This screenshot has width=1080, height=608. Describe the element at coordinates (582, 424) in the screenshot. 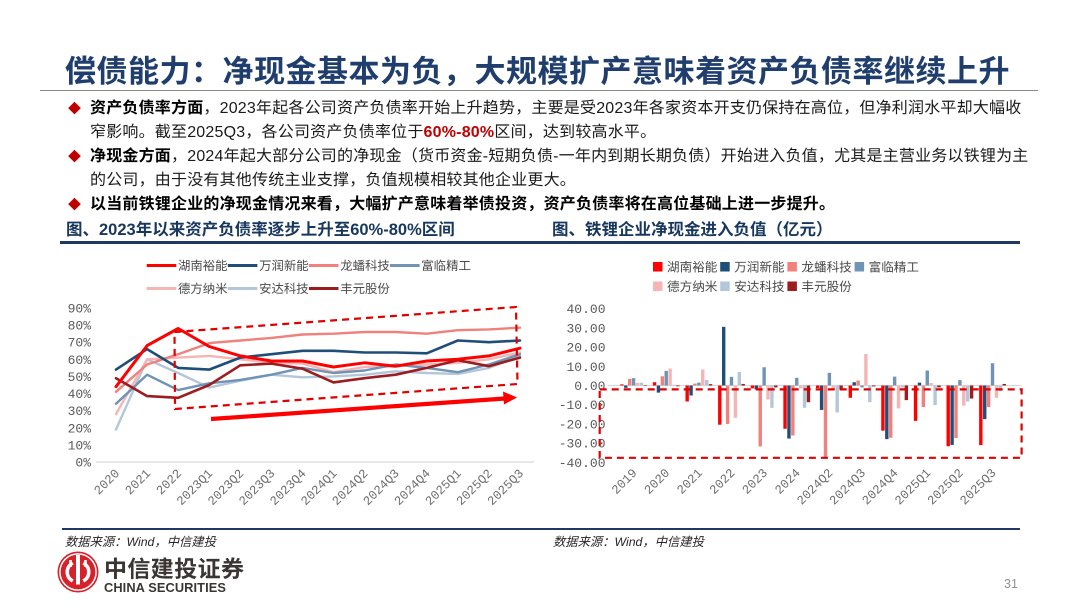

I see `svg-text: -20.00` at that location.